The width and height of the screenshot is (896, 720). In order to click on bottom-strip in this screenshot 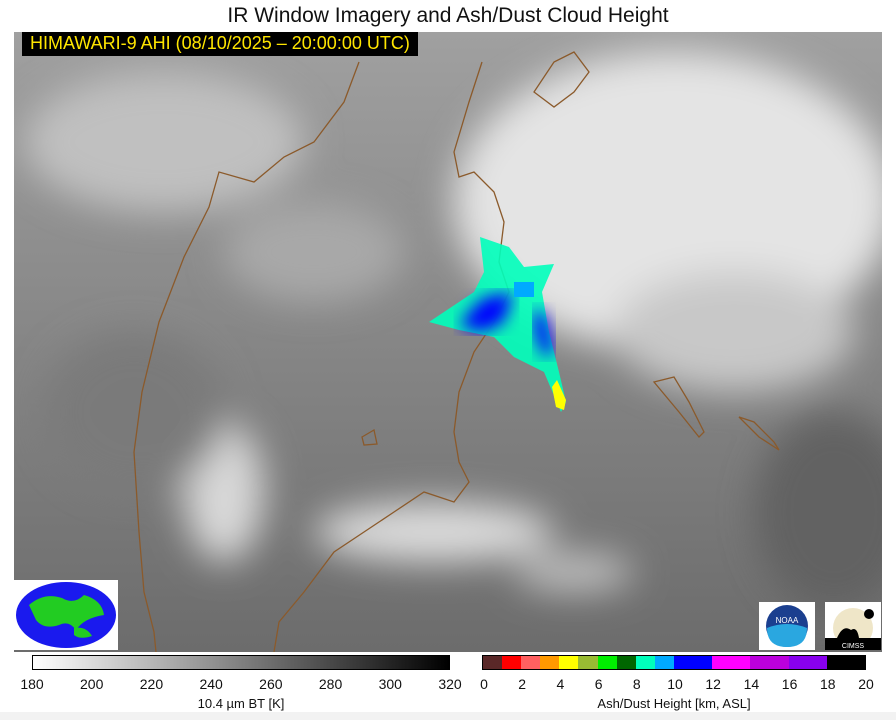, I will do `click(448, 716)`.